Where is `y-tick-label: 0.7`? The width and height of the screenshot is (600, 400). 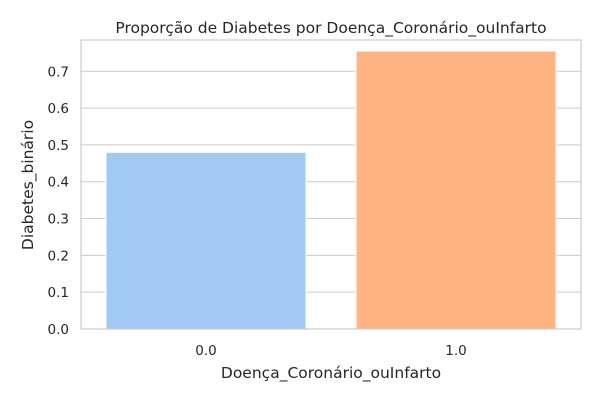
y-tick-label: 0.7 is located at coordinates (58, 72).